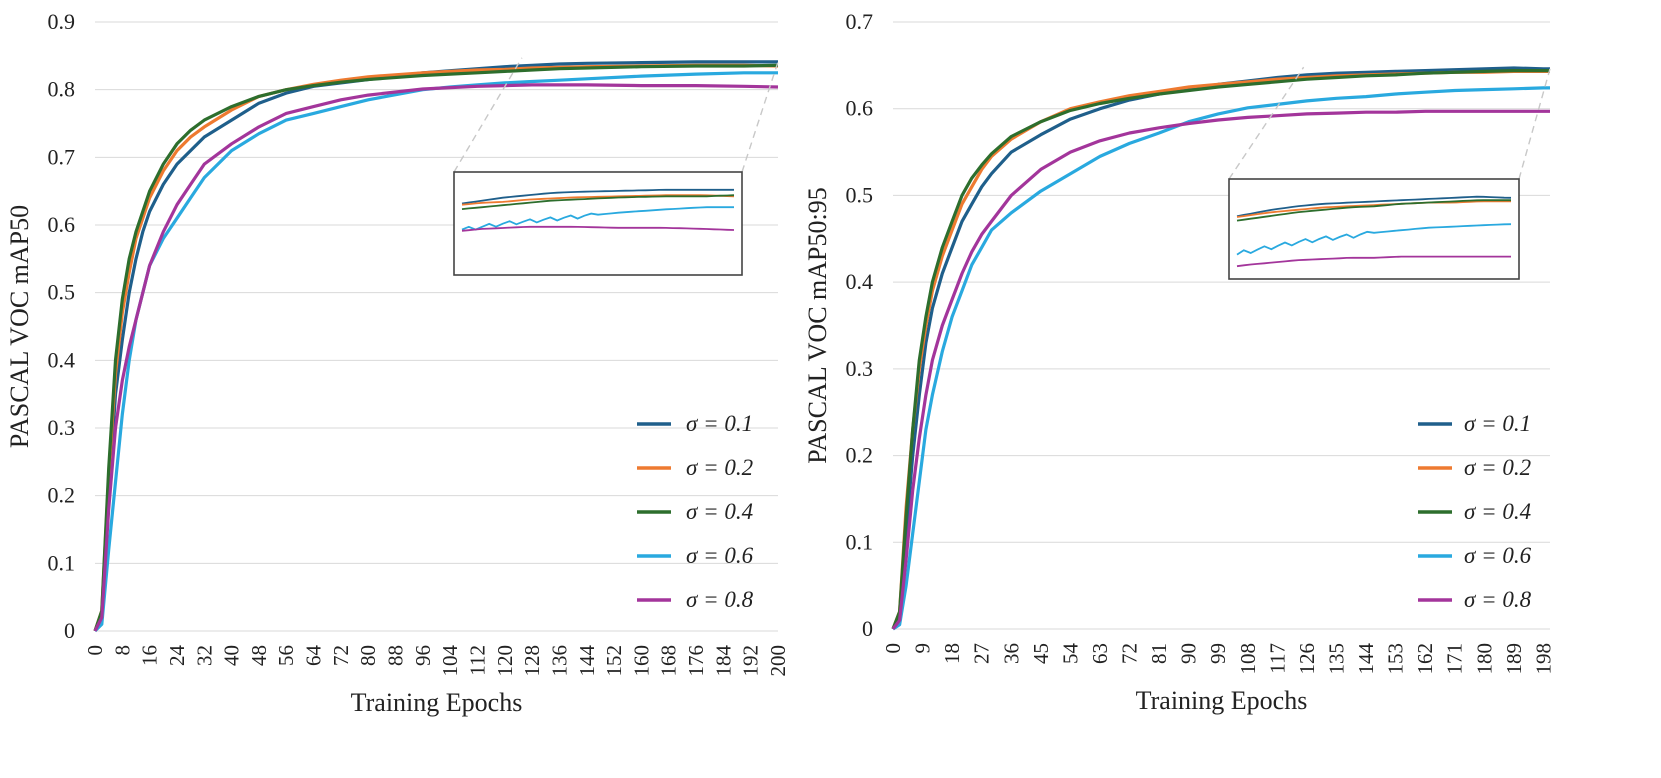  Describe the element at coordinates (259, 655) in the screenshot. I see `x-tick-label: 48` at that location.